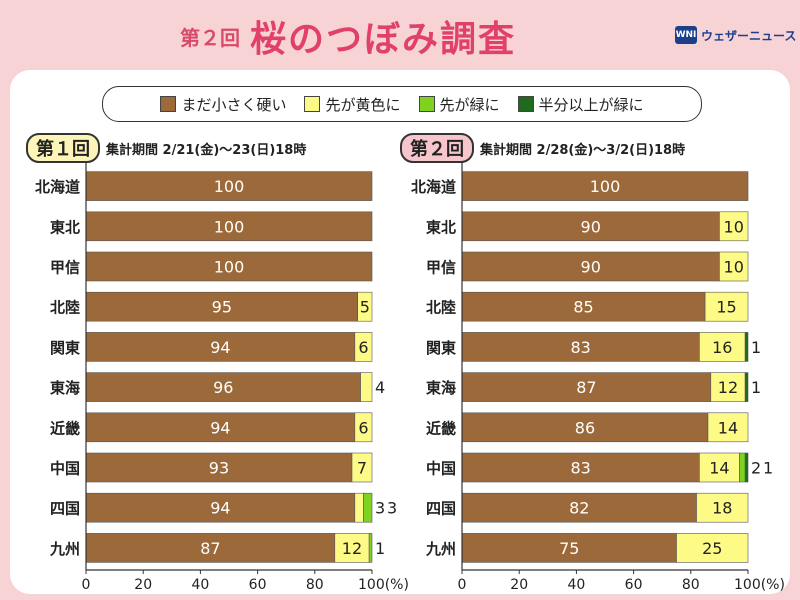 The width and height of the screenshot is (800, 600). Describe the element at coordinates (402, 104) in the screenshot. I see `chart-legend: まだ小さく硬い 先が黄色に 先が緑に 半分以上が緑に` at that location.